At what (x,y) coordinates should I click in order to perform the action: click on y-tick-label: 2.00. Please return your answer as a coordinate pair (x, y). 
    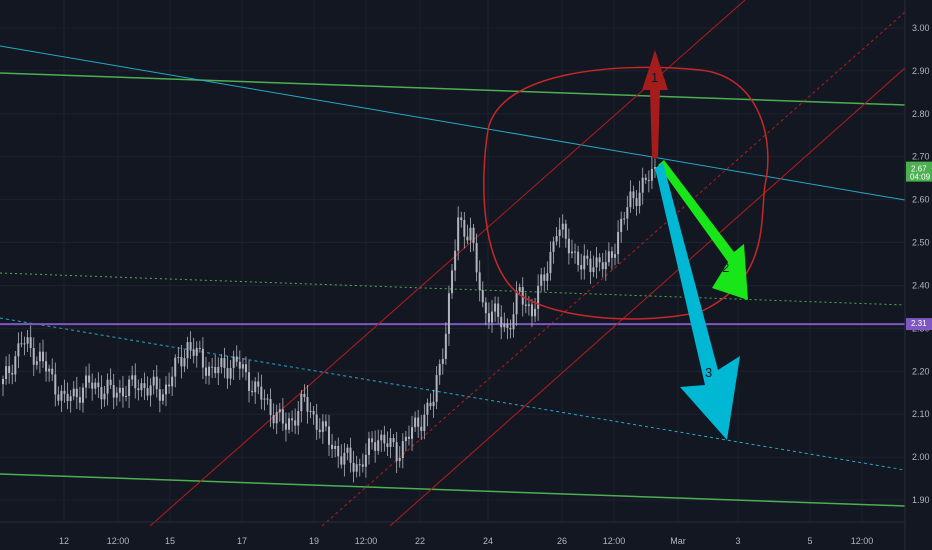
    Looking at the image, I should click on (921, 457).